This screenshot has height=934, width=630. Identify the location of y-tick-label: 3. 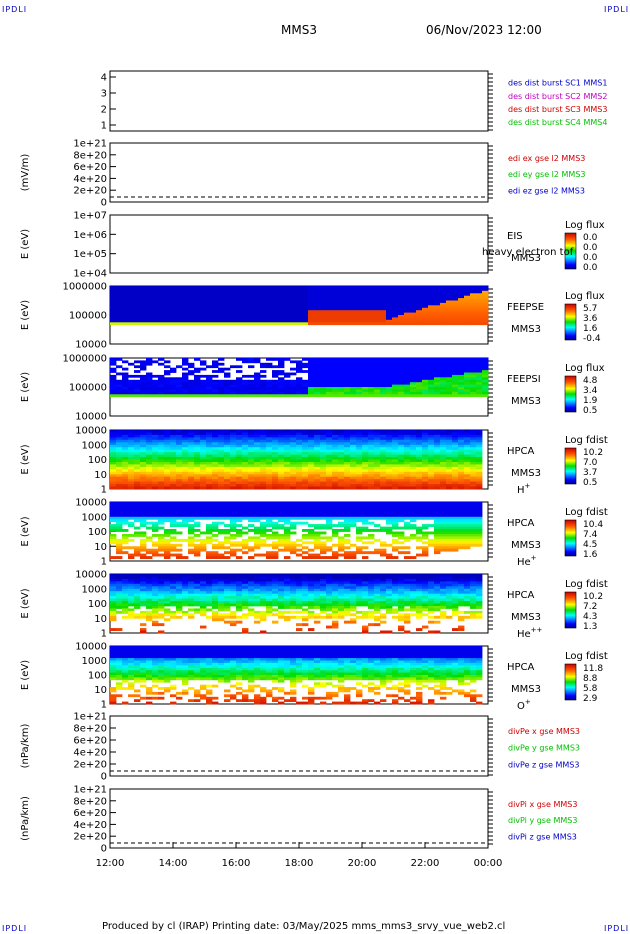
(104, 94).